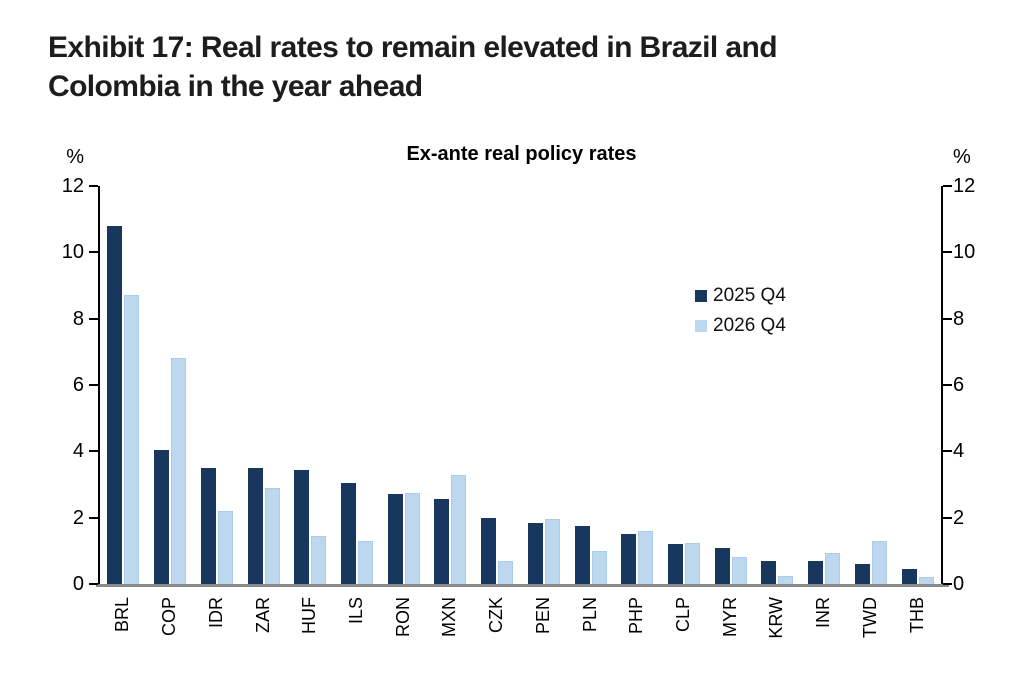  What do you see at coordinates (263, 385) in the screenshot?
I see `bar-group-zar` at bounding box center [263, 385].